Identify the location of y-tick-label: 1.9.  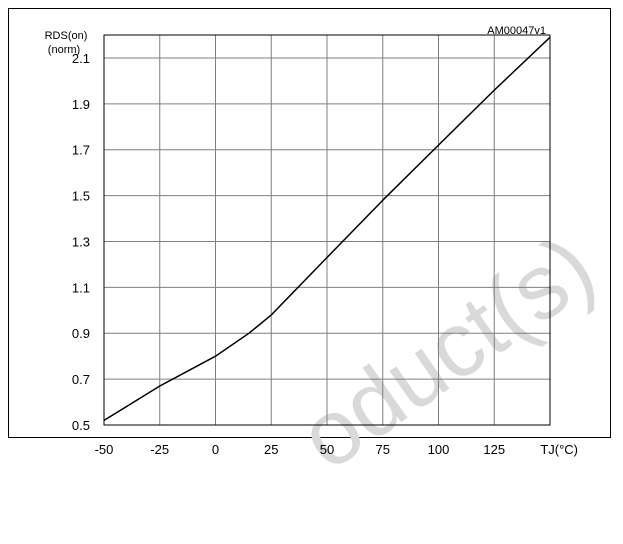
(81, 104).